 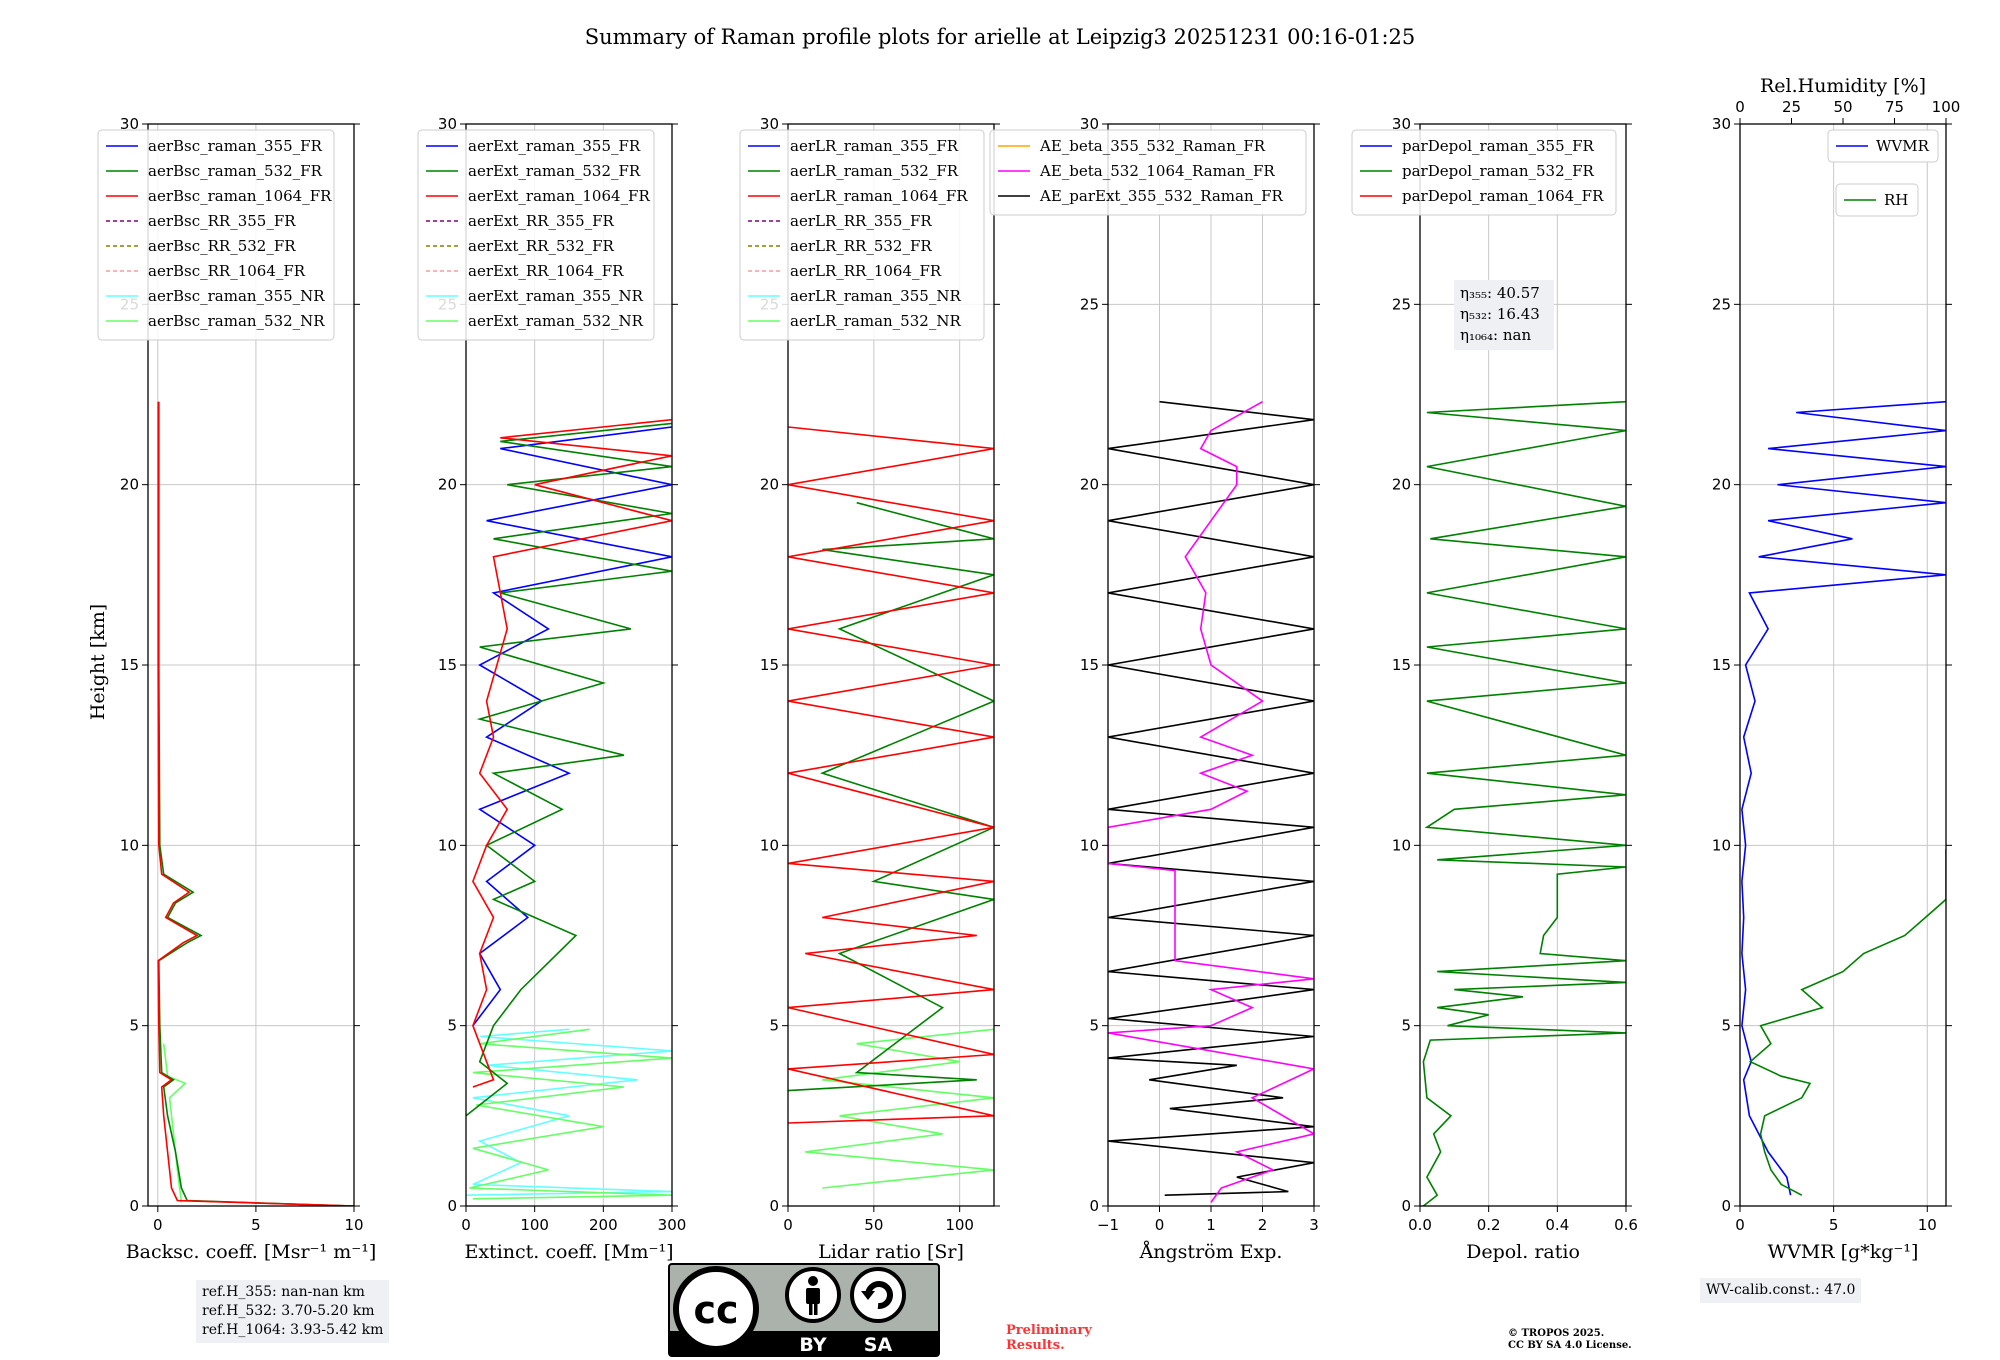 What do you see at coordinates (1500, 293) in the screenshot?
I see `eta-line: η₃₅₅: 40.57` at bounding box center [1500, 293].